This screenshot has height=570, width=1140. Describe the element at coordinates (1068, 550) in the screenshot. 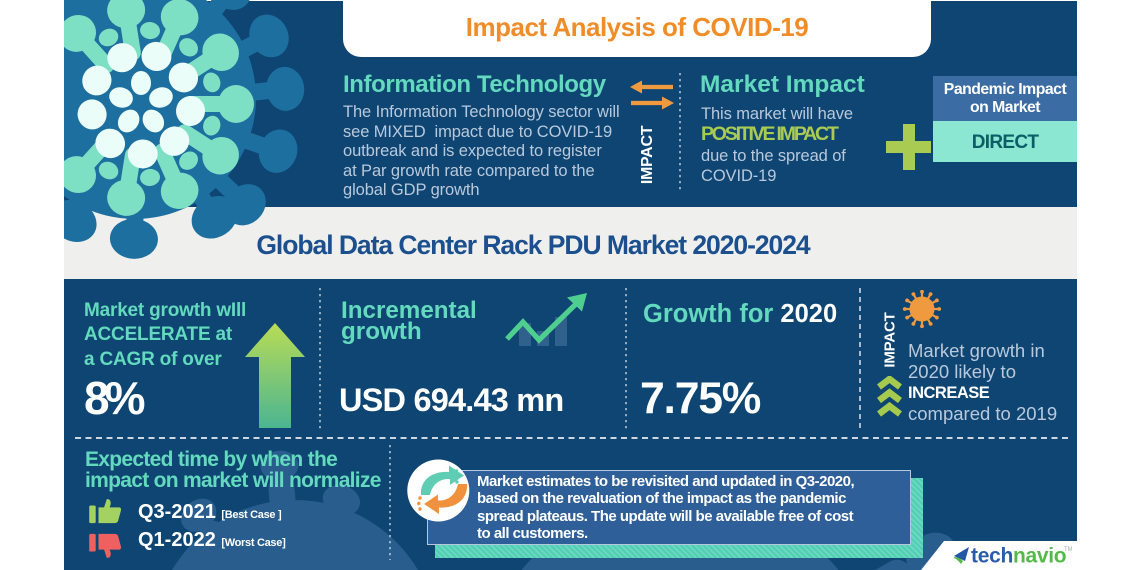

I see `svg-text: TM` at that location.